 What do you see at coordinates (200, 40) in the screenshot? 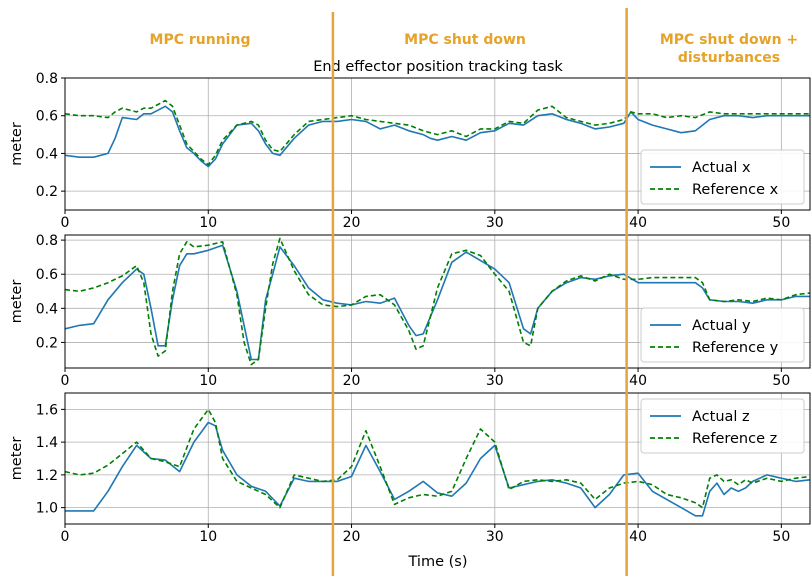
I see `phase-label-running: MPC running` at bounding box center [200, 40].